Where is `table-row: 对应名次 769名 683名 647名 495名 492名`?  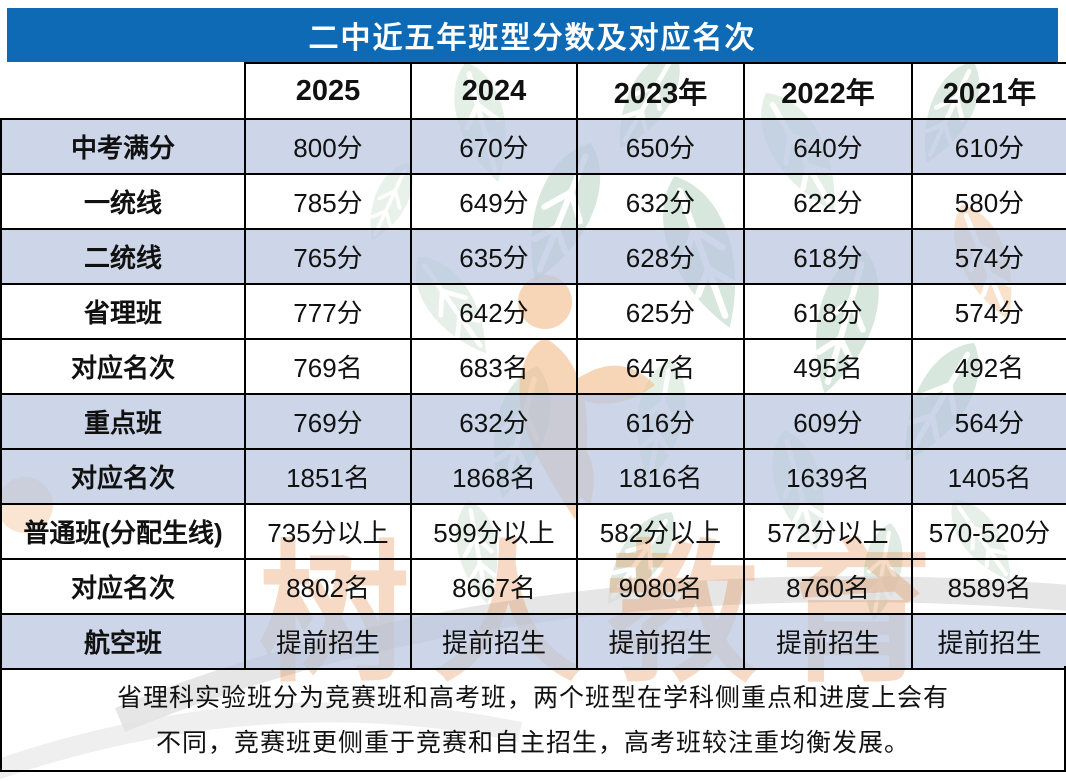
table-row: 对应名次 769名 683名 647名 495名 492名 is located at coordinates (533, 366).